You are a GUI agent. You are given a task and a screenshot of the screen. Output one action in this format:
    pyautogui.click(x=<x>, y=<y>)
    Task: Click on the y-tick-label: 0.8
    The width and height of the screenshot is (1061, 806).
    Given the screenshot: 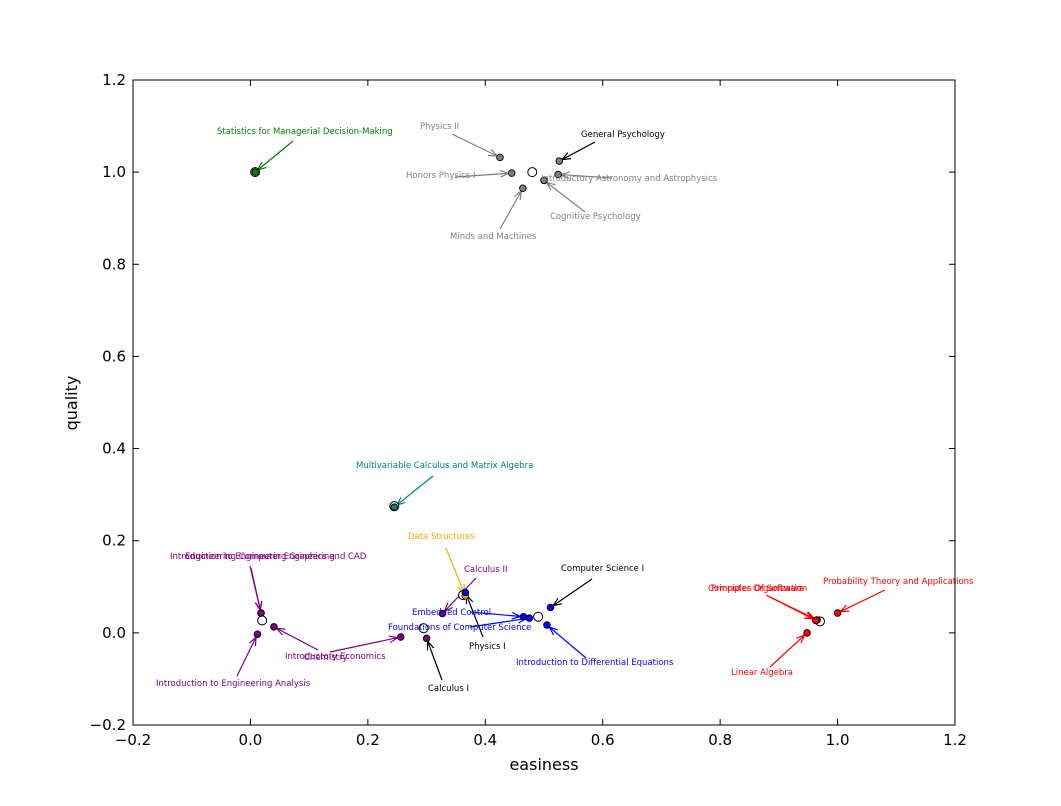 What is the action you would take?
    pyautogui.click(x=114, y=264)
    